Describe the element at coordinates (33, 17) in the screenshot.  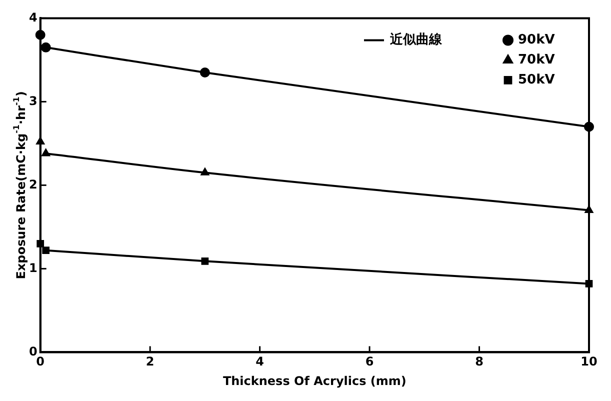
I see `y-tick-label: 4` at that location.